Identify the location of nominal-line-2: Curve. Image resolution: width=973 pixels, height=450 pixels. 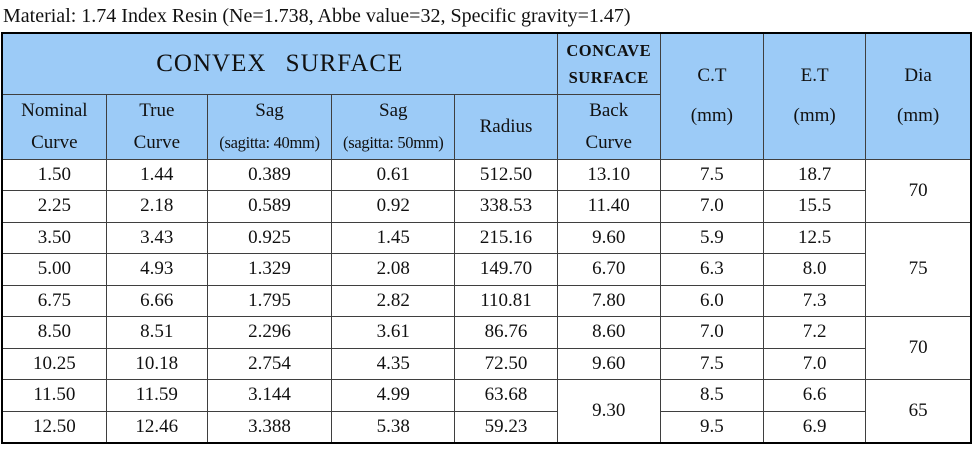
(54, 142).